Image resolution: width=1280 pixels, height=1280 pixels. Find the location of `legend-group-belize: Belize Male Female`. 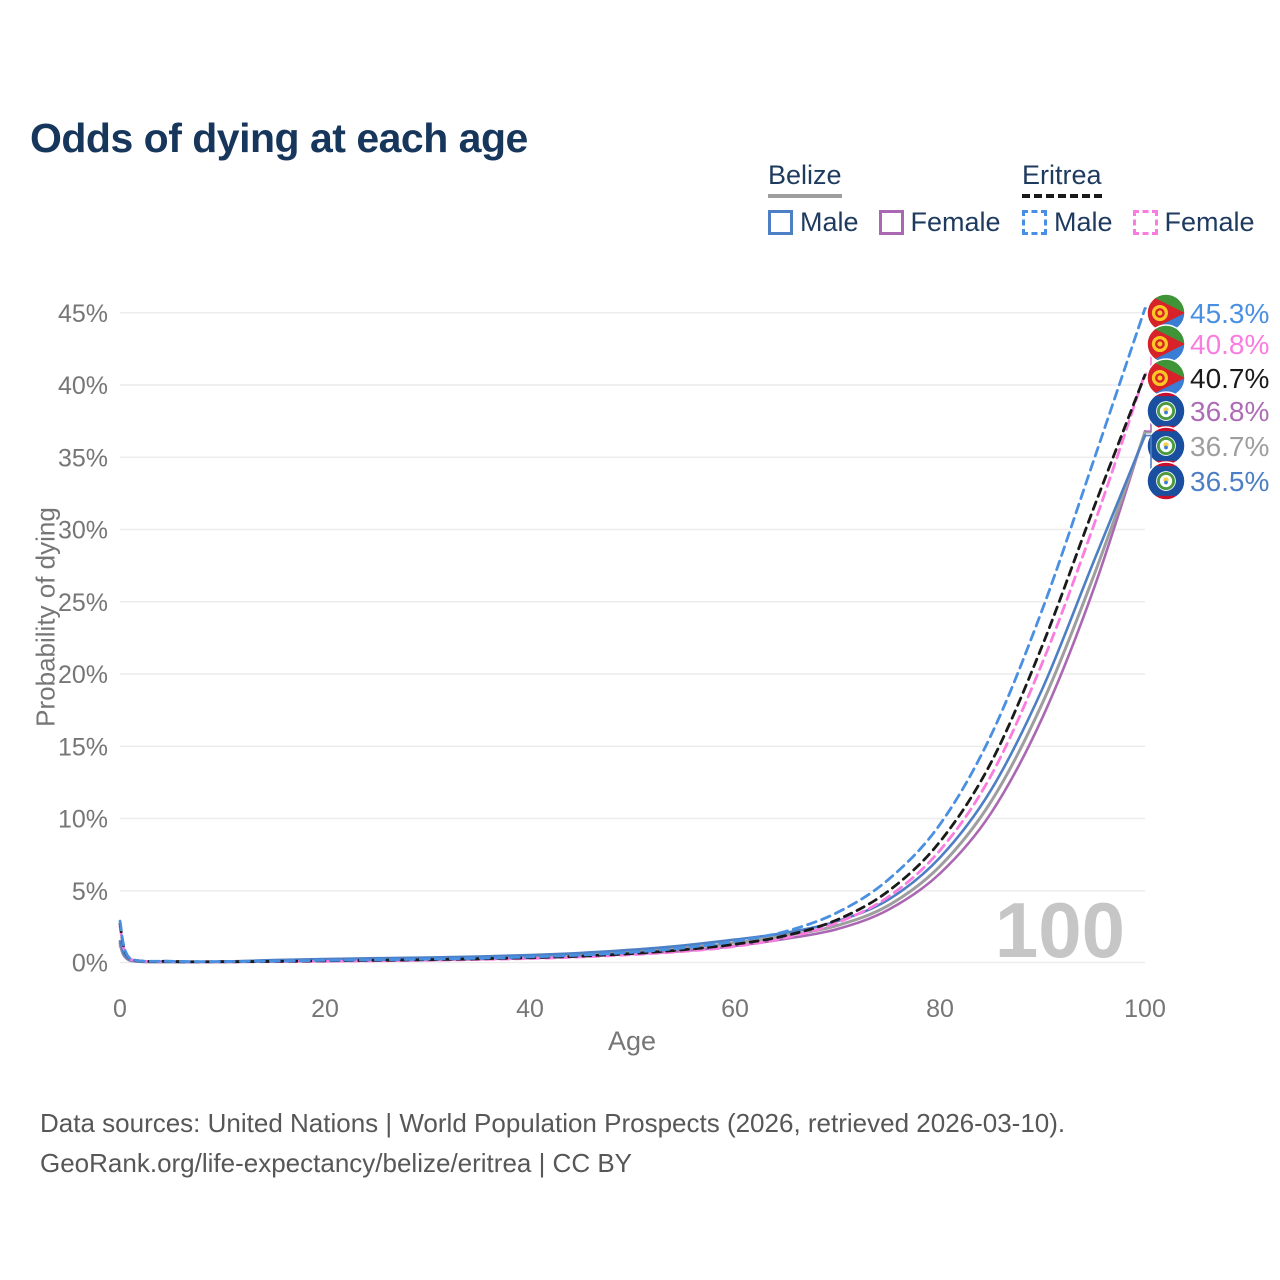

legend-group-belize: Belize Male Female is located at coordinates (884, 199).